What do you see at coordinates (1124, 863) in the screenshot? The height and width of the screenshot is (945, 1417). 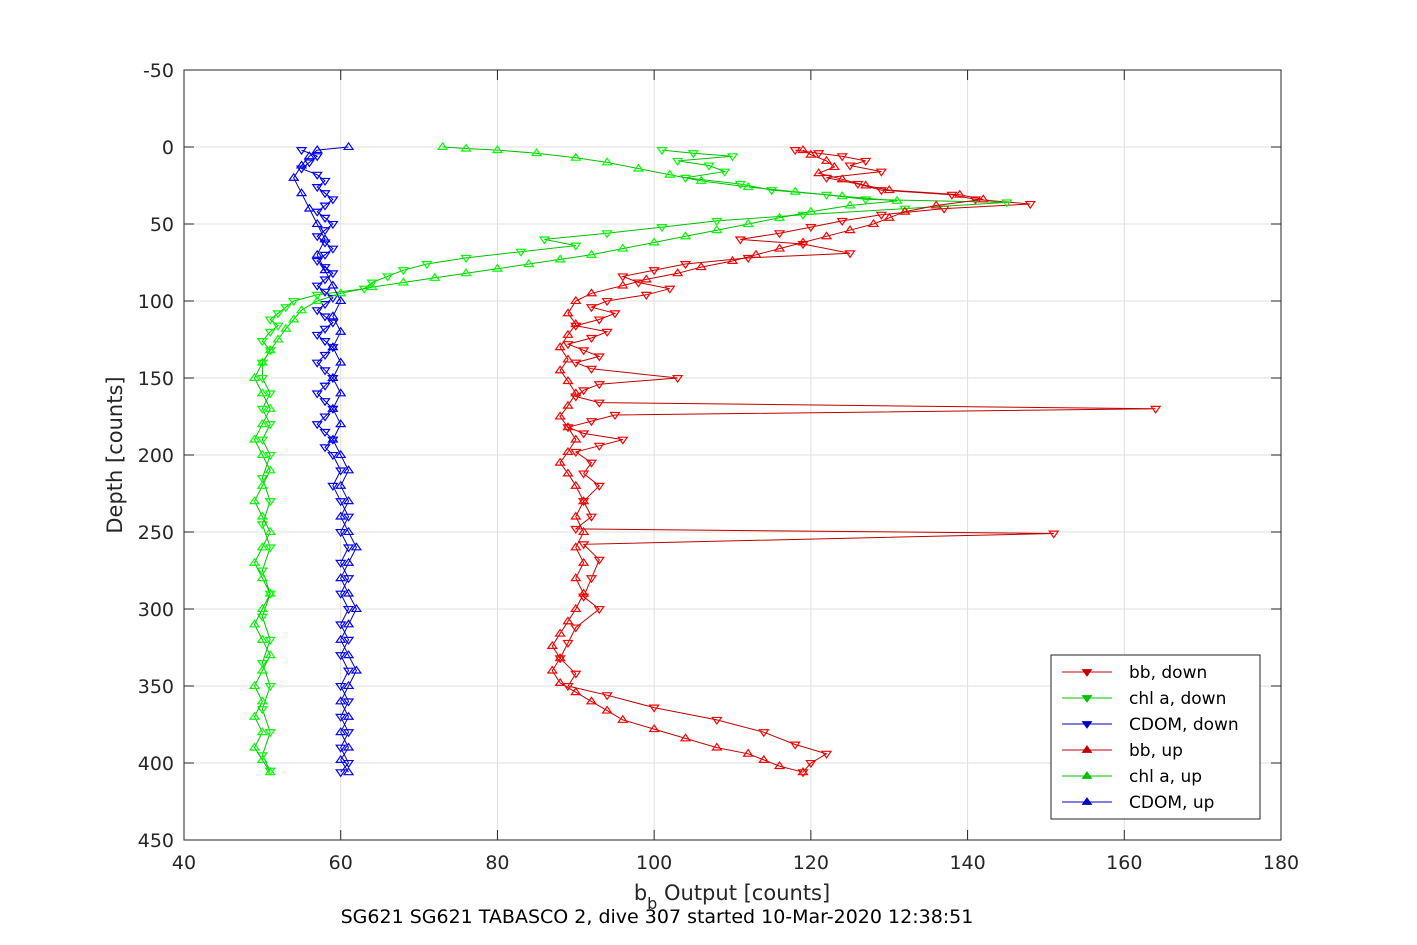 I see `x-tick-label: 160` at bounding box center [1124, 863].